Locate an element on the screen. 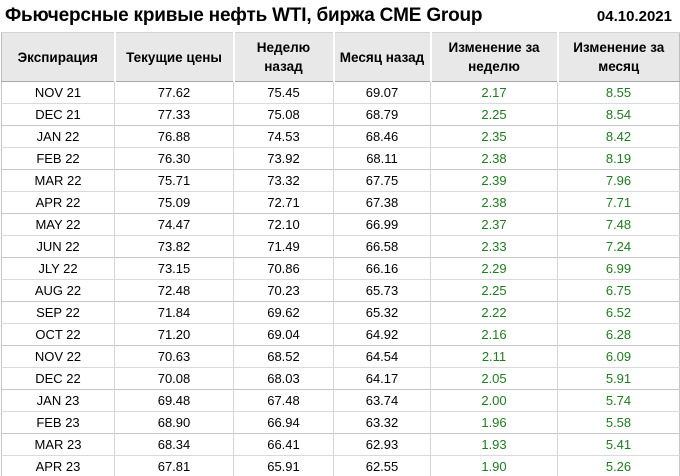 The width and height of the screenshot is (680, 476). table-row: MAR 23 68.34 66.41 62.93 1.93 5.41 is located at coordinates (340, 444).